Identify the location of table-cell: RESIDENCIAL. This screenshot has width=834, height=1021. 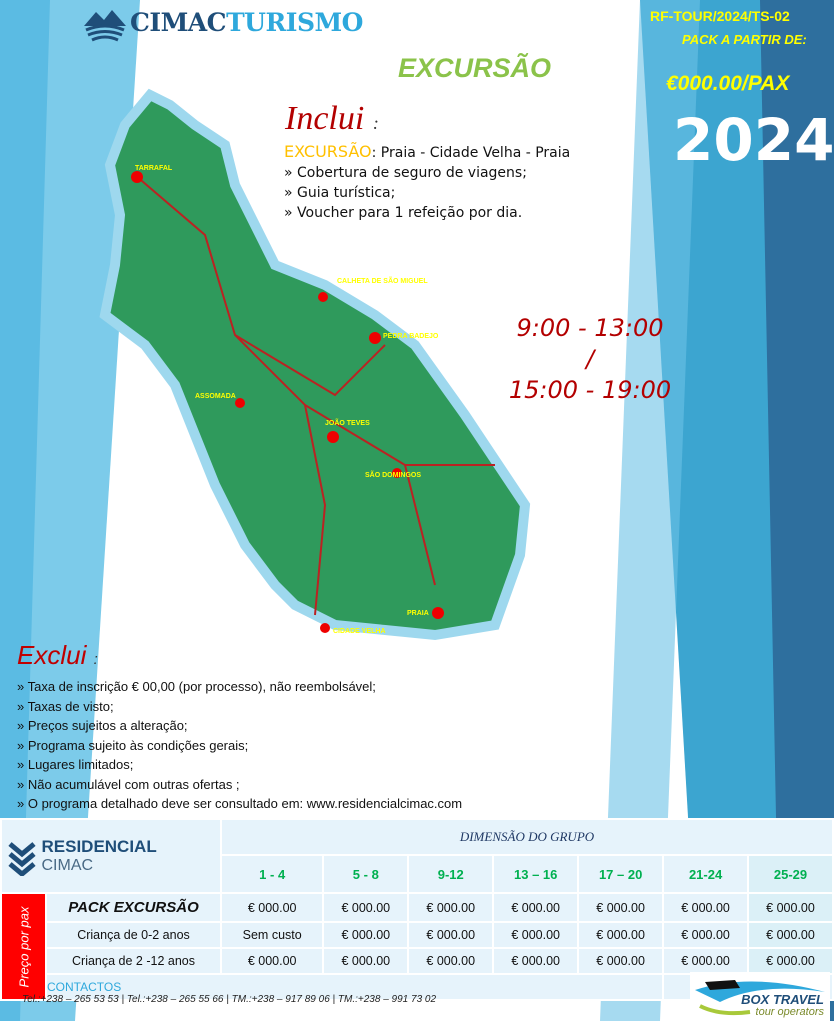
(99, 846).